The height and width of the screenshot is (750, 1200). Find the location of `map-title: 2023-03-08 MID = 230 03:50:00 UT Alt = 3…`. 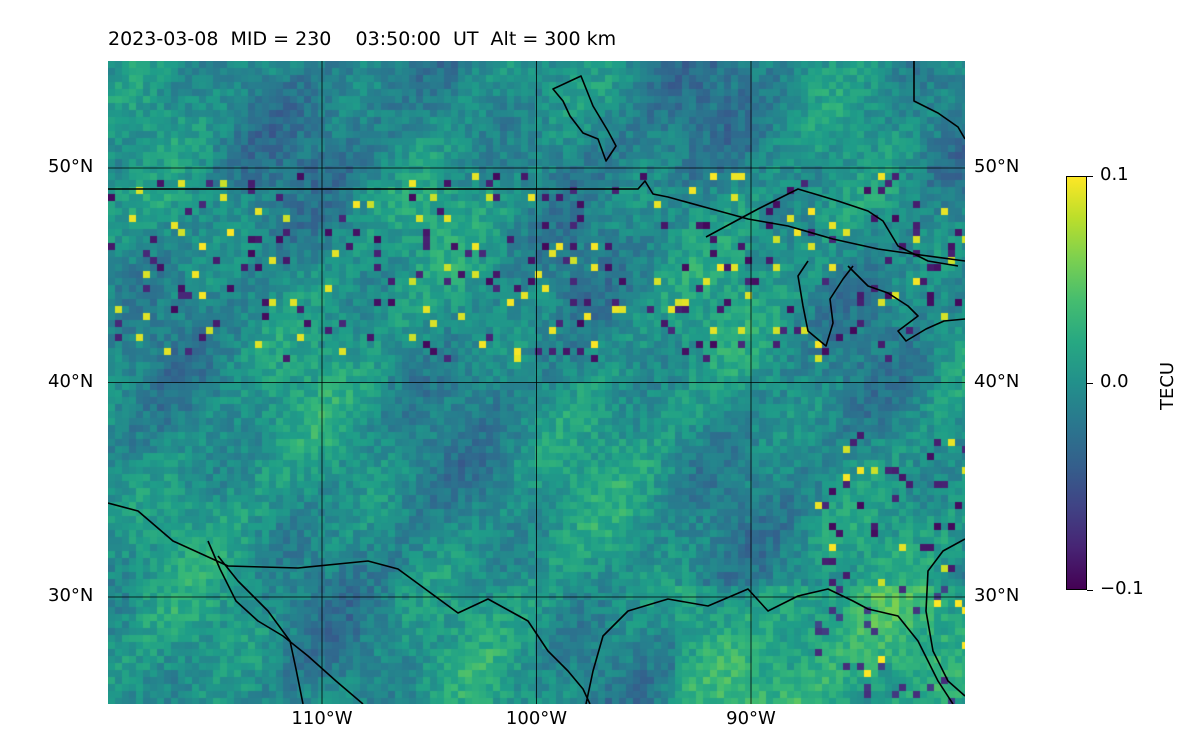

map-title: 2023-03-08 MID = 230 03:50:00 UT Alt = 3… is located at coordinates (362, 39).